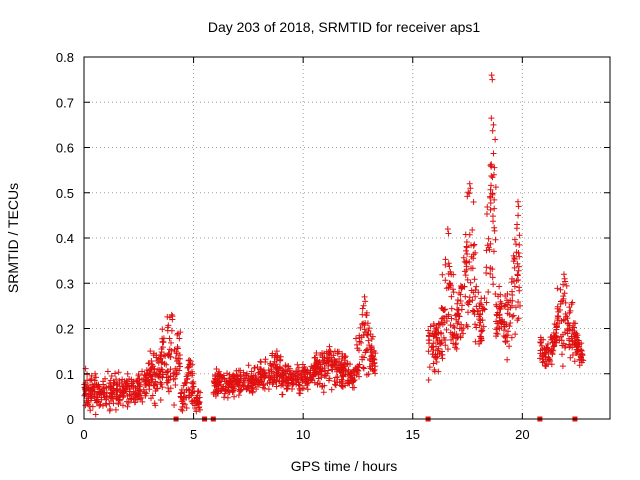 This screenshot has height=480, width=640. I want to click on x-tick-label: 0, so click(83, 434).